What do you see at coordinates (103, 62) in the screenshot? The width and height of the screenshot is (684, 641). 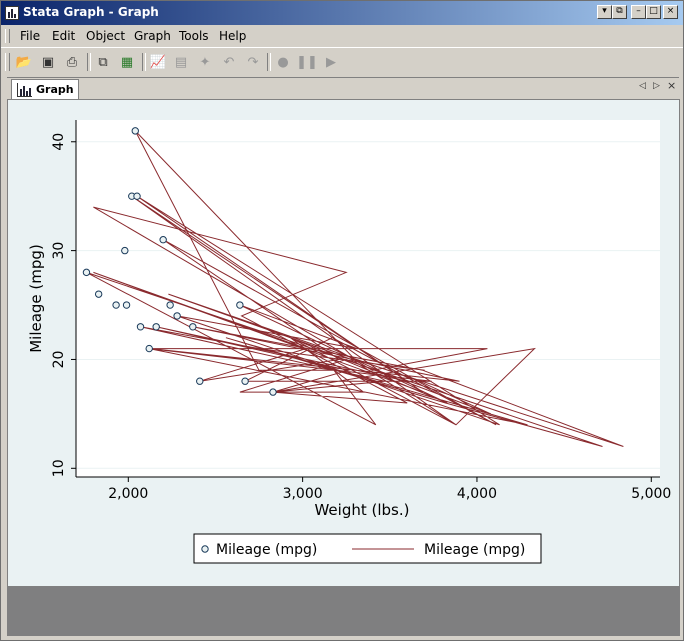 I see `copy-icon: ⧉` at bounding box center [103, 62].